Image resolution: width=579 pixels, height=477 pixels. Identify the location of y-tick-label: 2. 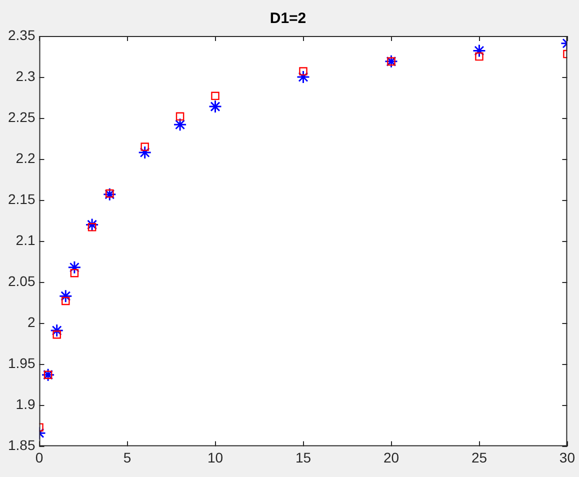
(31, 322).